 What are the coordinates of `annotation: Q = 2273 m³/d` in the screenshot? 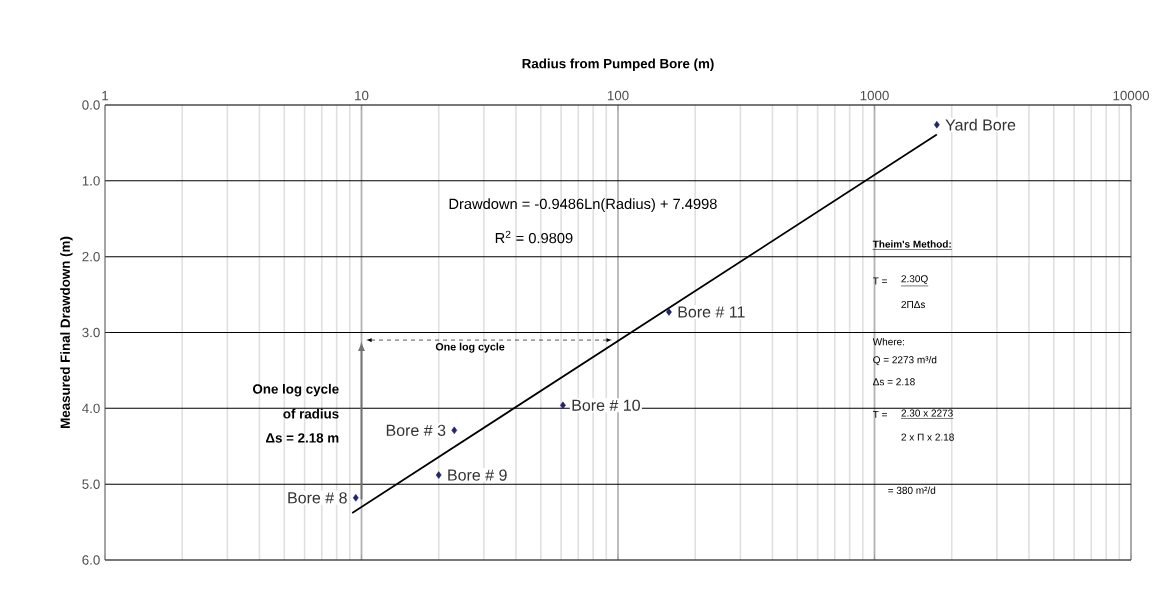 It's located at (905, 361).